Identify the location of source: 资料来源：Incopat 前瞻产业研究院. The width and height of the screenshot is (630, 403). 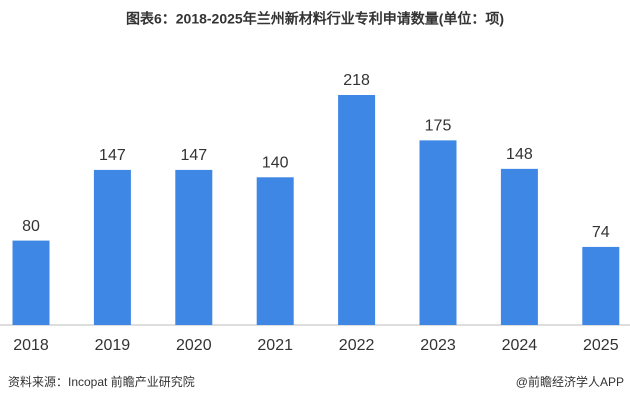
(101, 381).